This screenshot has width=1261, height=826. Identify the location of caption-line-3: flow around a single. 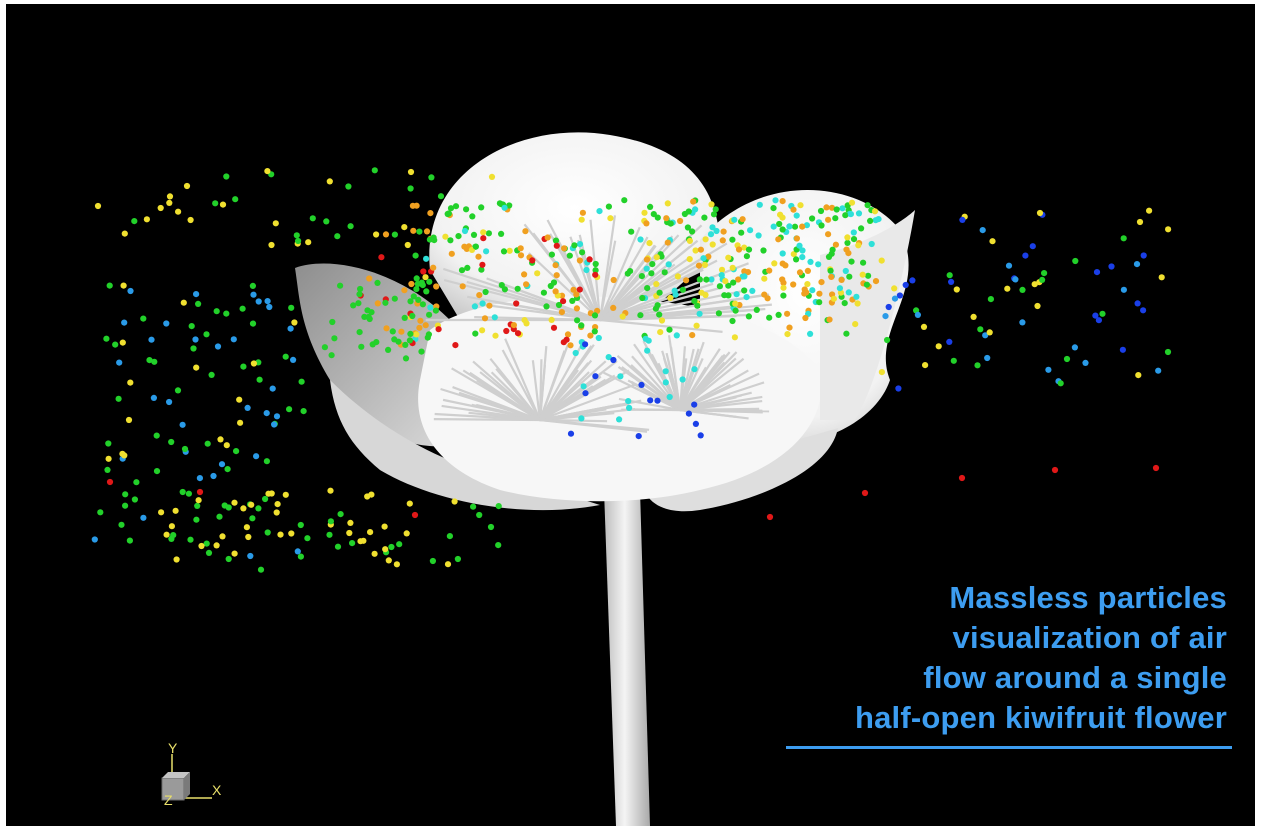
(1075, 677).